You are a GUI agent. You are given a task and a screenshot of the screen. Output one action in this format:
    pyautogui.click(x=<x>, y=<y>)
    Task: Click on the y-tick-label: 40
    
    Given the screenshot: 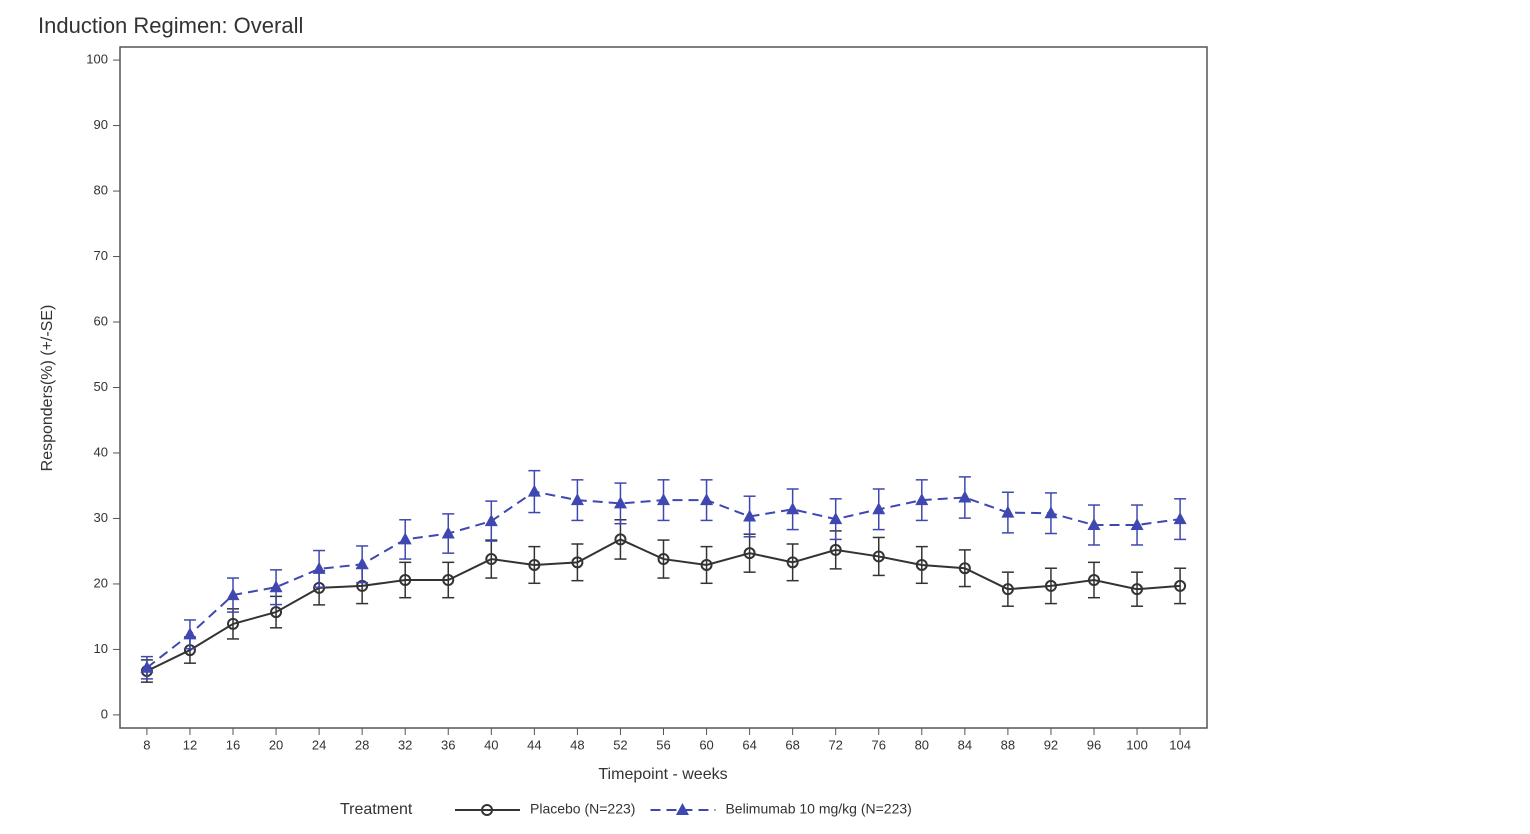 What is the action you would take?
    pyautogui.click(x=101, y=451)
    